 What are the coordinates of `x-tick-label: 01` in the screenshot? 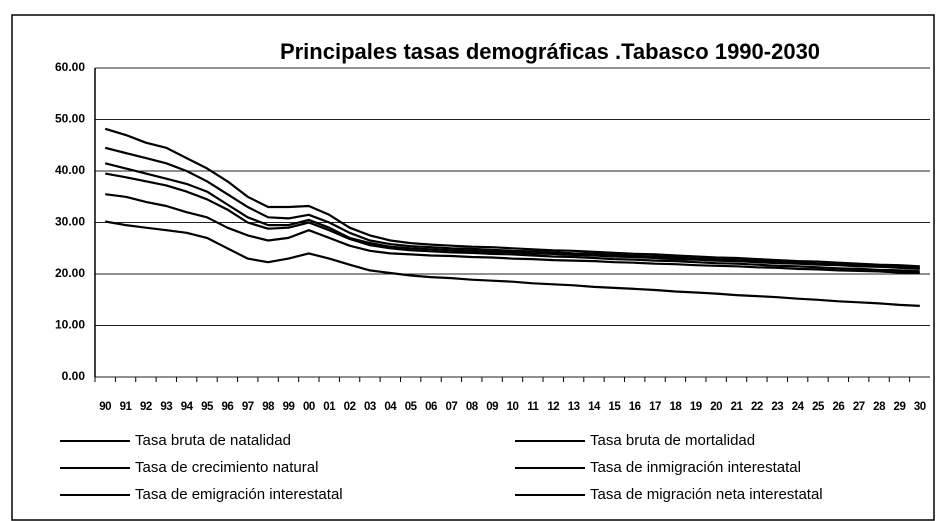 It's located at (329, 407).